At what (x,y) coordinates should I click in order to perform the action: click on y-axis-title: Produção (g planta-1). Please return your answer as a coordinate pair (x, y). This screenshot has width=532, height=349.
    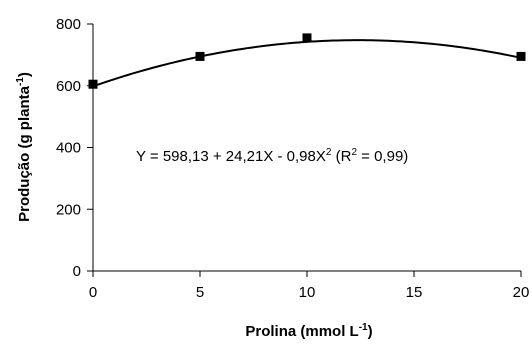
    Looking at the image, I should click on (24, 147).